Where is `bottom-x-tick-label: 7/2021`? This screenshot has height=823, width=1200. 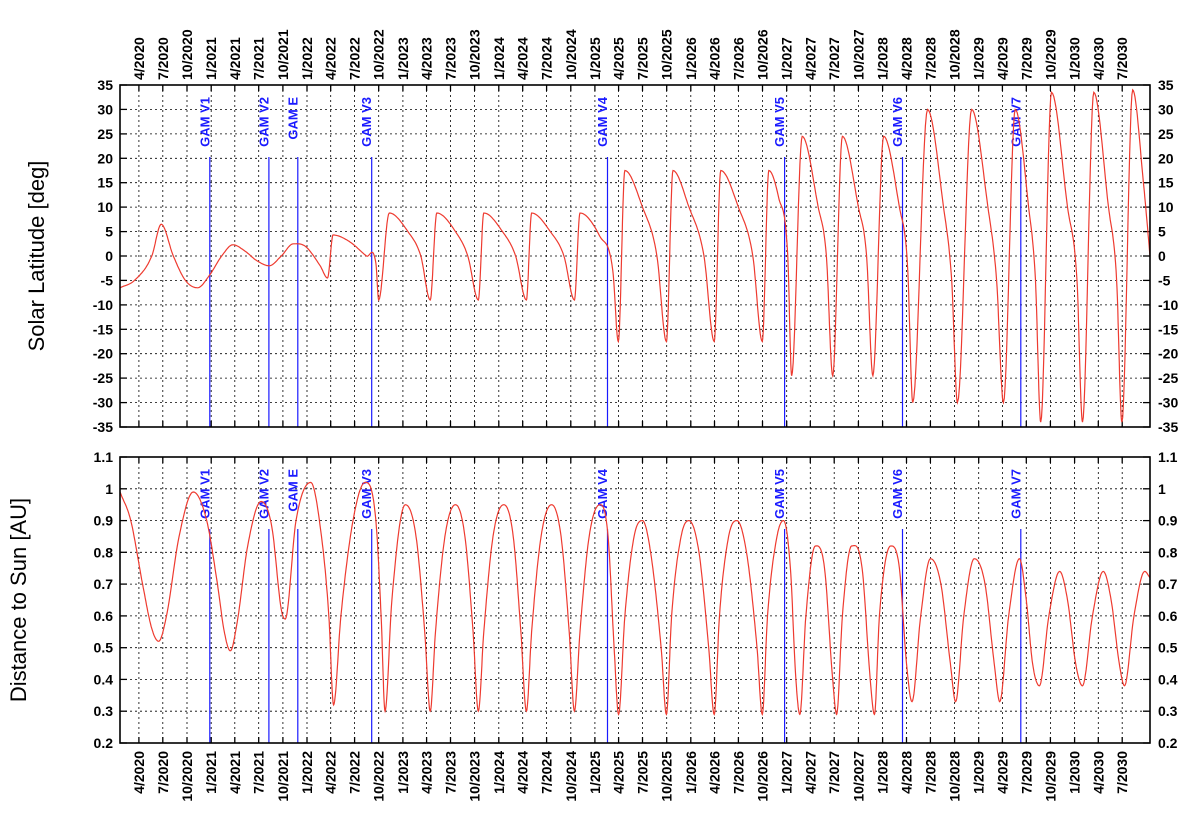 bottom-x-tick-label: 7/2021 is located at coordinates (259, 772).